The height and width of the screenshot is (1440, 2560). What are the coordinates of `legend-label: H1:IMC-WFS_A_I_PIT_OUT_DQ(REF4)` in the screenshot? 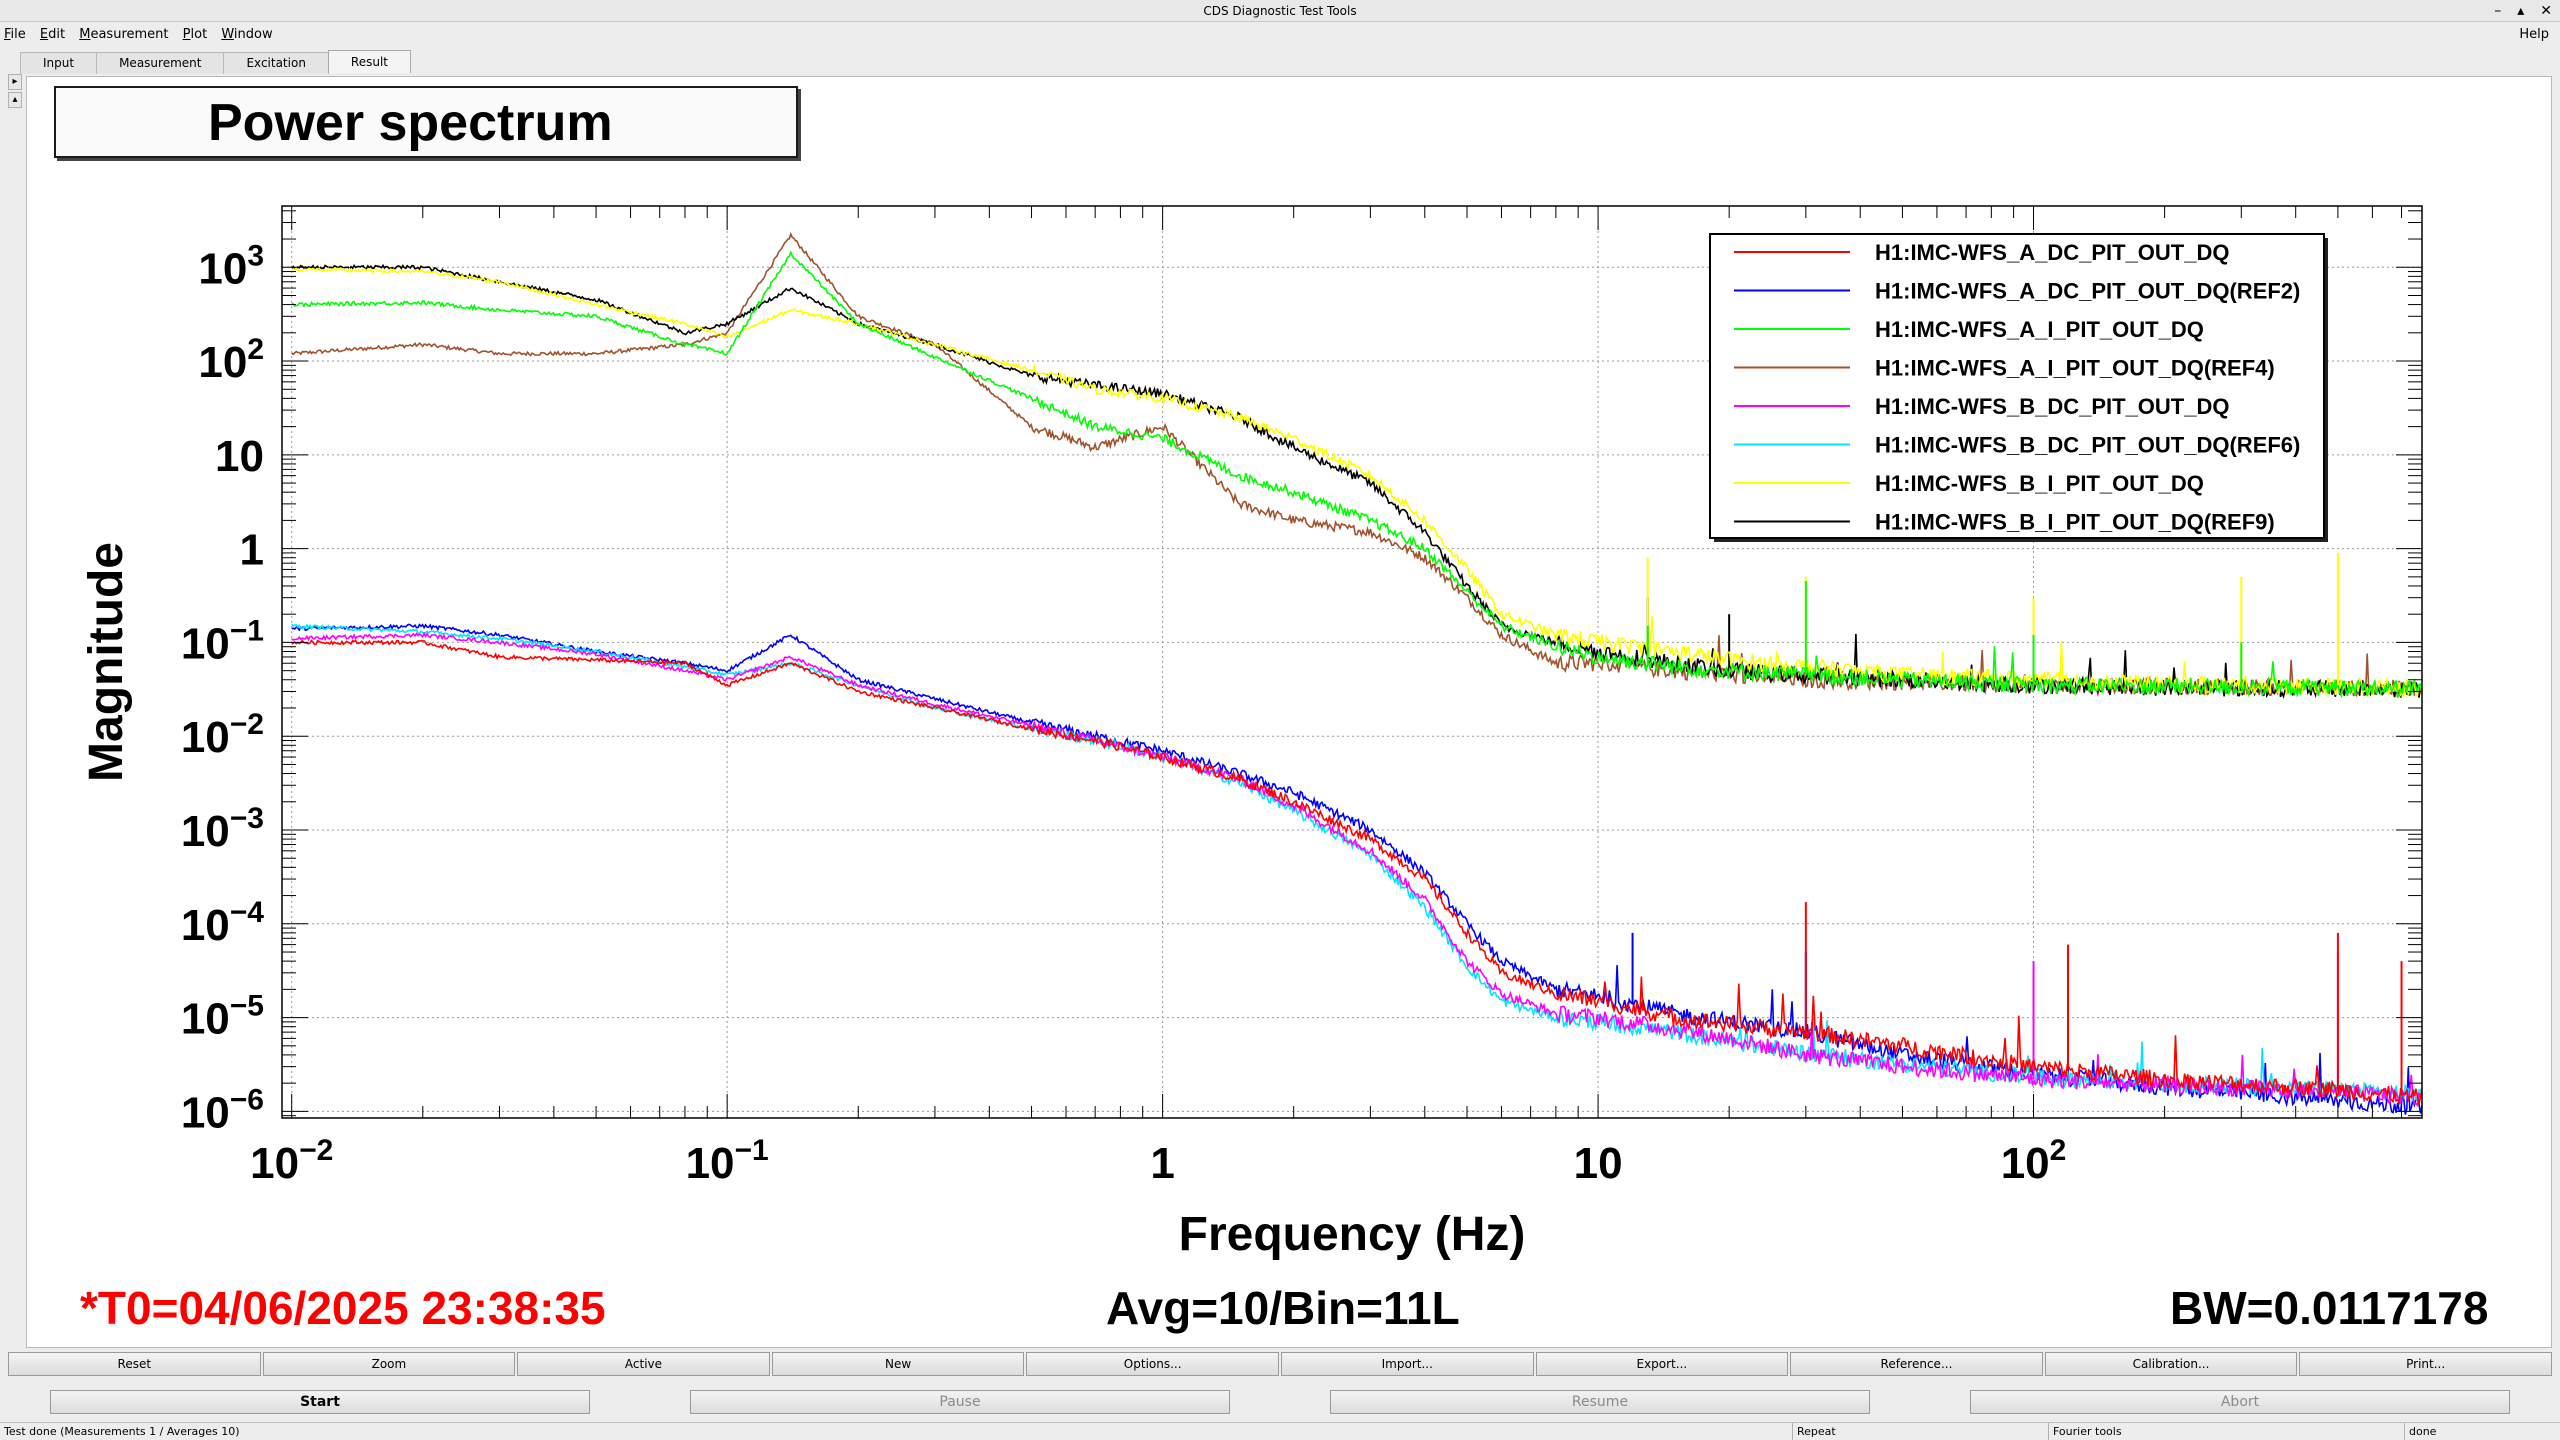 It's located at (2075, 368).